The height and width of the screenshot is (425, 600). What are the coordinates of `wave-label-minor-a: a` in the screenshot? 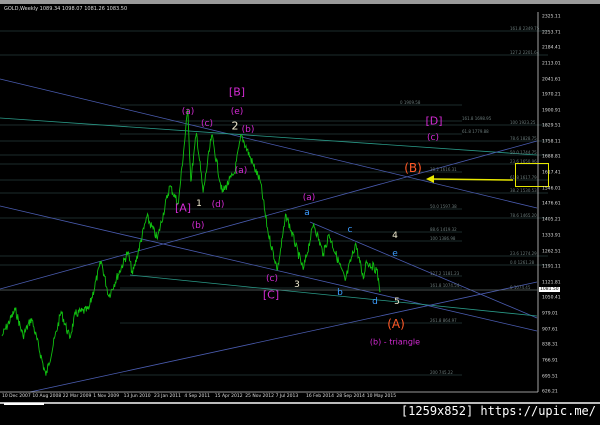 It's located at (307, 213).